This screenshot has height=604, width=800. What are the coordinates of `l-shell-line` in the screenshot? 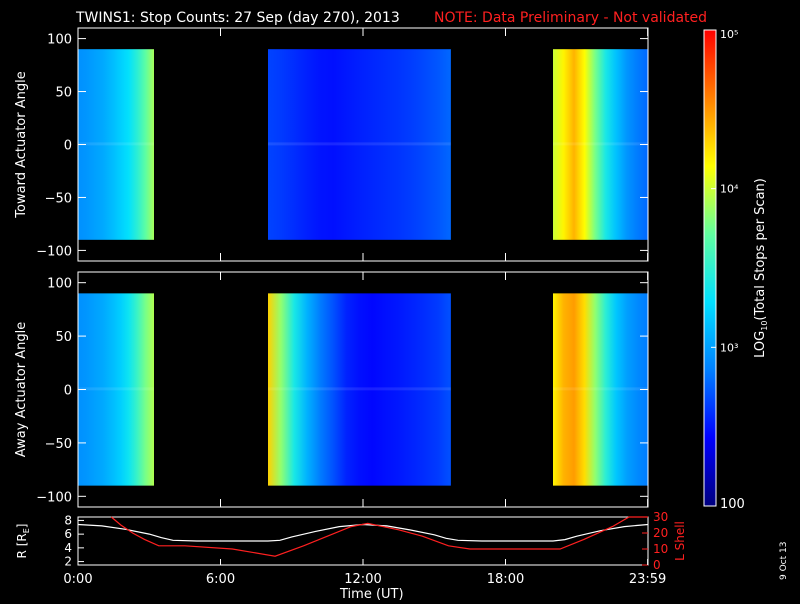 It's located at (379, 536).